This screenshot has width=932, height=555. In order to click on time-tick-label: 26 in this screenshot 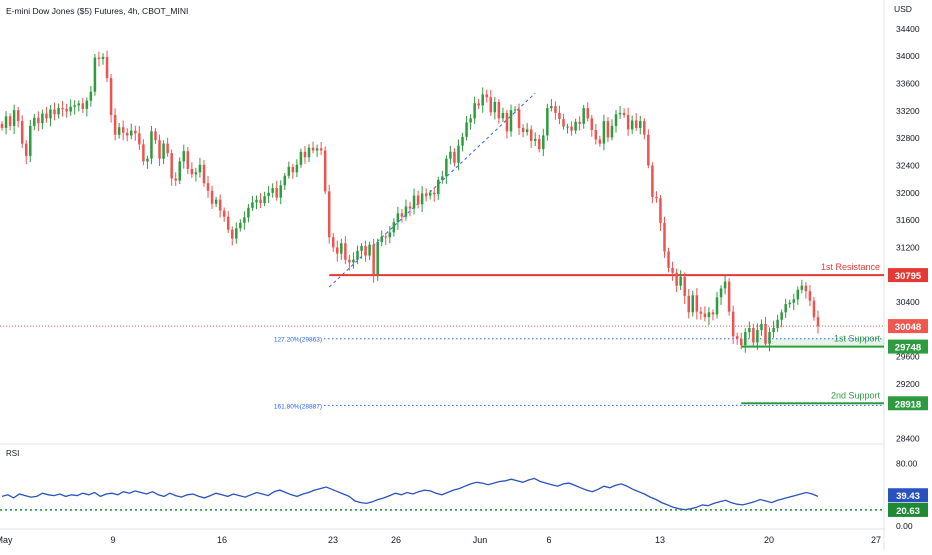, I will do `click(396, 540)`.